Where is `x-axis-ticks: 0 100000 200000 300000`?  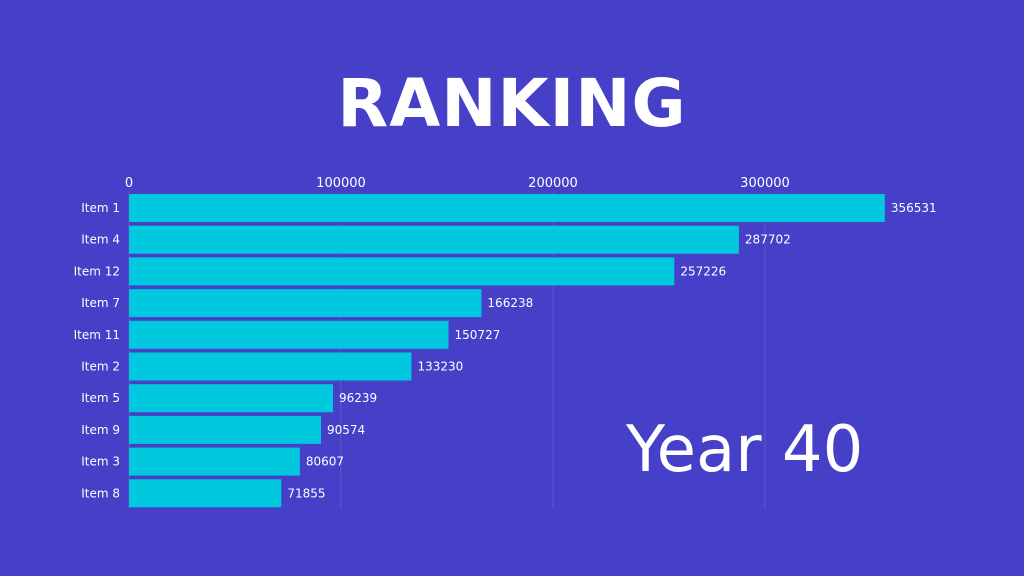
x-axis-ticks: 0 100000 200000 300000 is located at coordinates (457, 183).